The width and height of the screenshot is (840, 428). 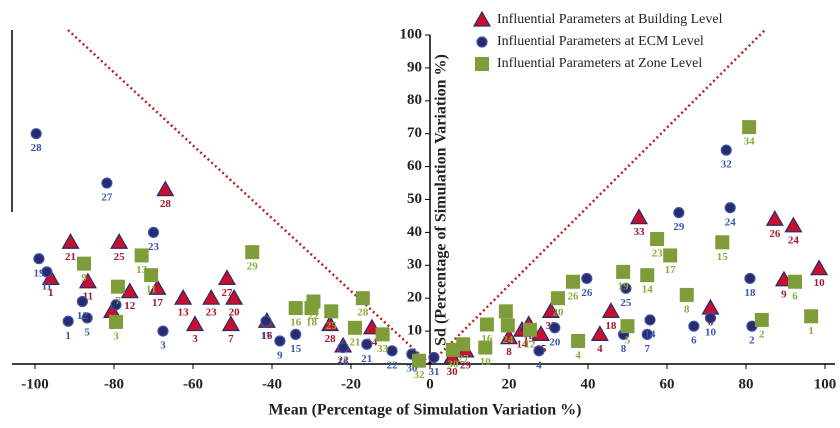 I want to click on x-tick-label: 0, so click(x=430, y=384).